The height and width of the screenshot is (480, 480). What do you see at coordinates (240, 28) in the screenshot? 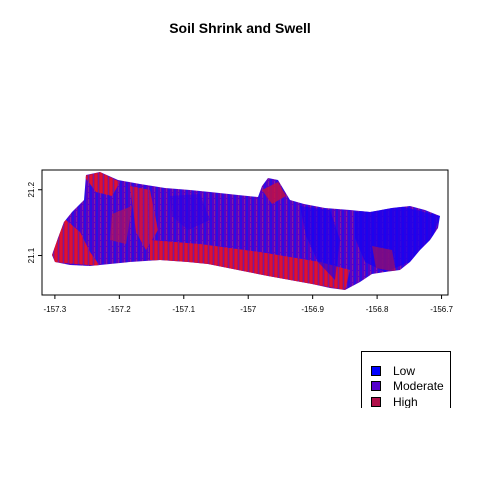
I see `map-title: Soil Shrink and Swell` at bounding box center [240, 28].